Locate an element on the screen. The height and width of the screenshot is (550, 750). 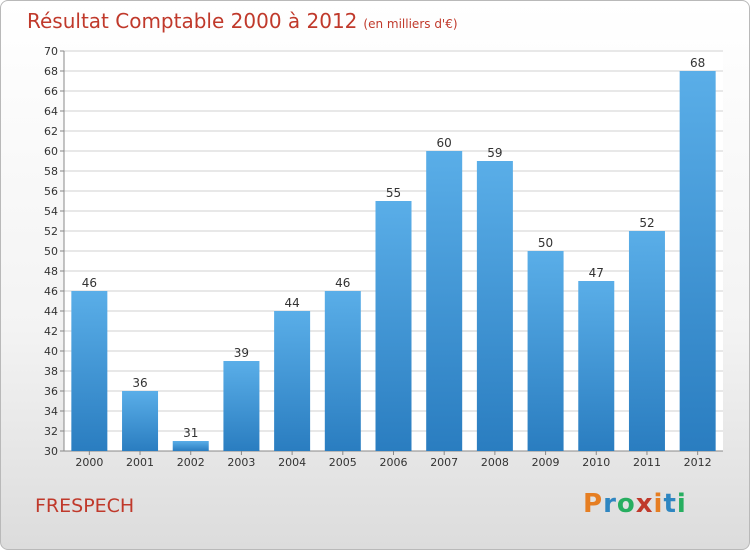
y-tick-label: 54 is located at coordinates (51, 211).